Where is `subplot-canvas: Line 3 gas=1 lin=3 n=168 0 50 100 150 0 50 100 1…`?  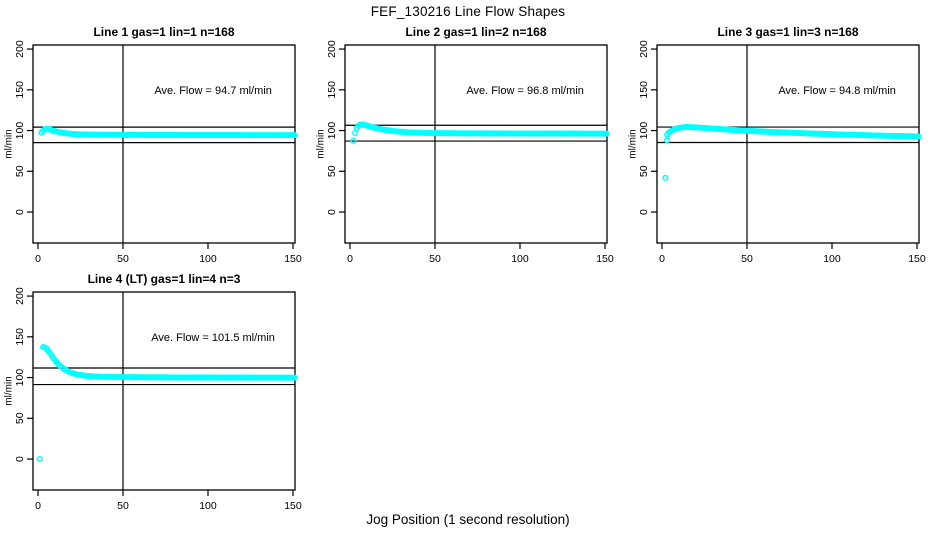
subplot-canvas: Line 3 gas=1 lin=3 n=168 0 50 100 150 0 50 100 1… is located at coordinates (777, 145).